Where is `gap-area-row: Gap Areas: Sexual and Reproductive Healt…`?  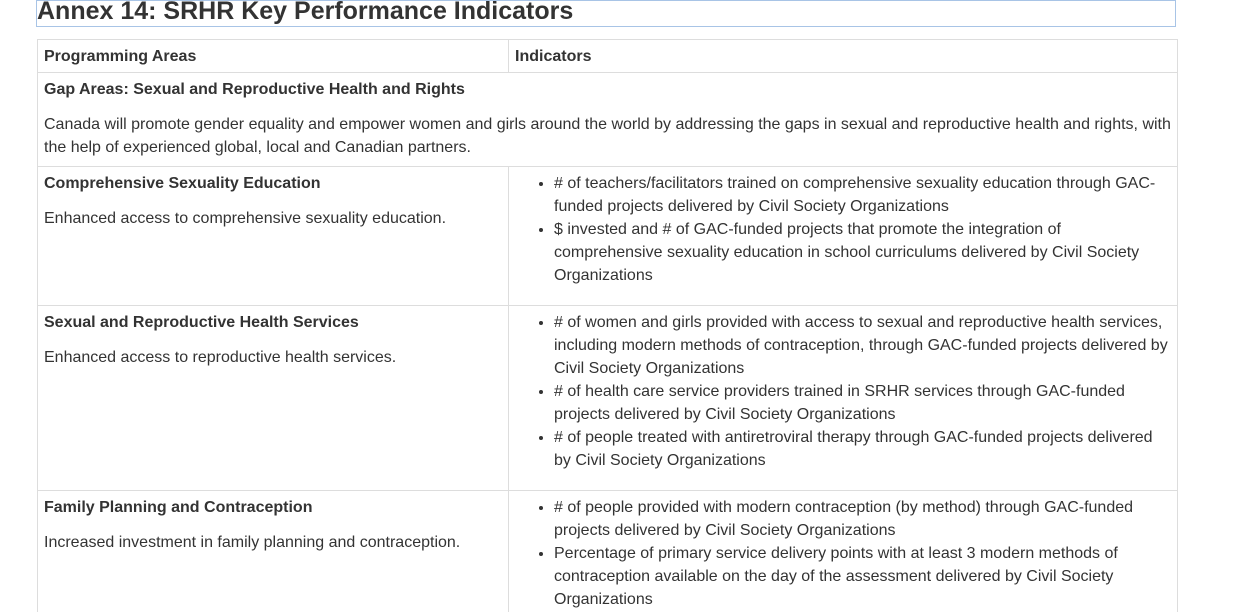
gap-area-row: Gap Areas: Sexual and Reproductive Healt… is located at coordinates (607, 119).